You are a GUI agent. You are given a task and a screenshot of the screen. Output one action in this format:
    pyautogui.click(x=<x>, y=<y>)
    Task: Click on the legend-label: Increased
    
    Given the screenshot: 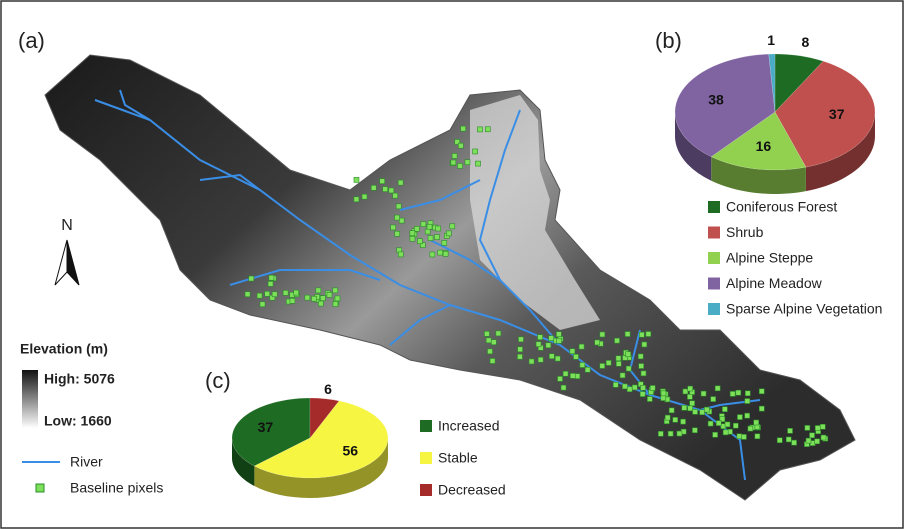 What is the action you would take?
    pyautogui.click(x=468, y=426)
    